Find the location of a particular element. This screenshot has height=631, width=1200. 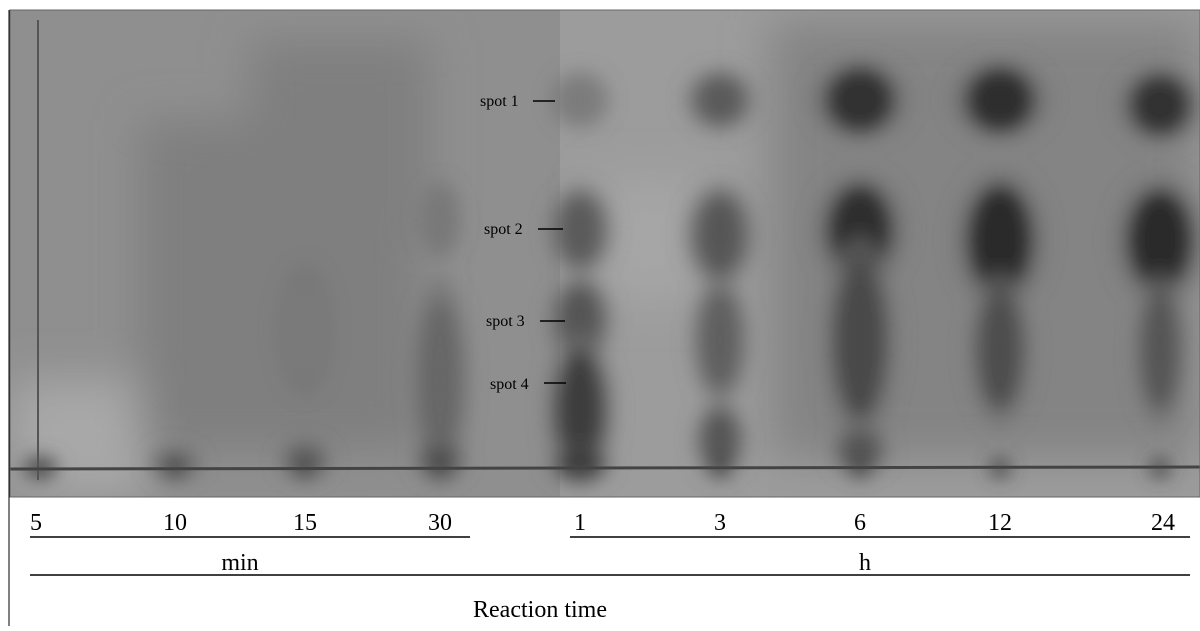

axis-title: Reaction time is located at coordinates (540, 610).